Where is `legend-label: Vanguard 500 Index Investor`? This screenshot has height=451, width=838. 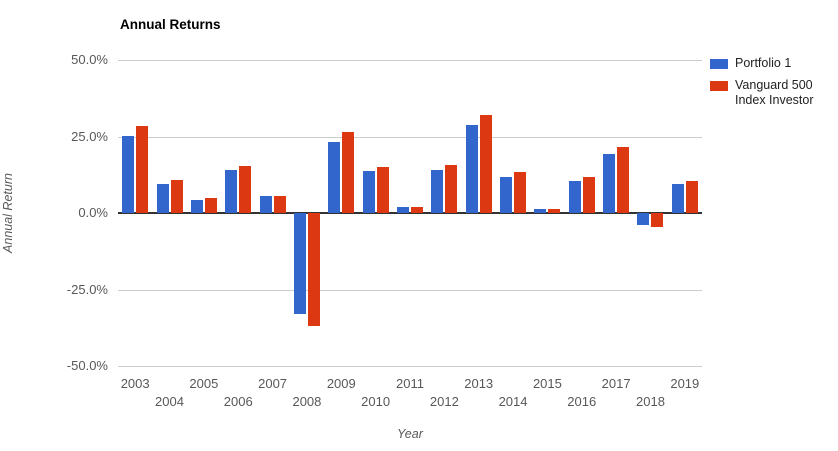 legend-label: Vanguard 500 Index Investor is located at coordinates (774, 92).